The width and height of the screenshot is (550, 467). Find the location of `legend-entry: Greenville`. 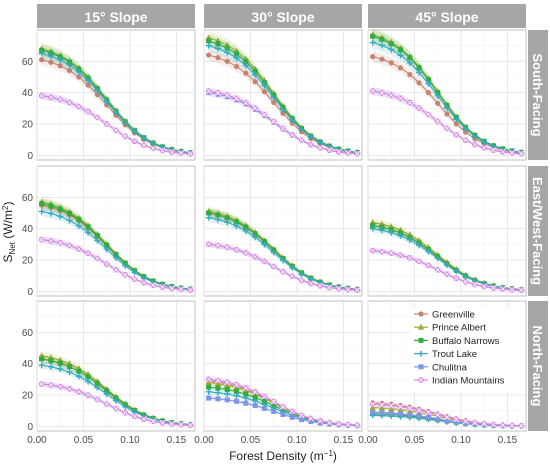

legend-entry: Greenville is located at coordinates (444, 315).